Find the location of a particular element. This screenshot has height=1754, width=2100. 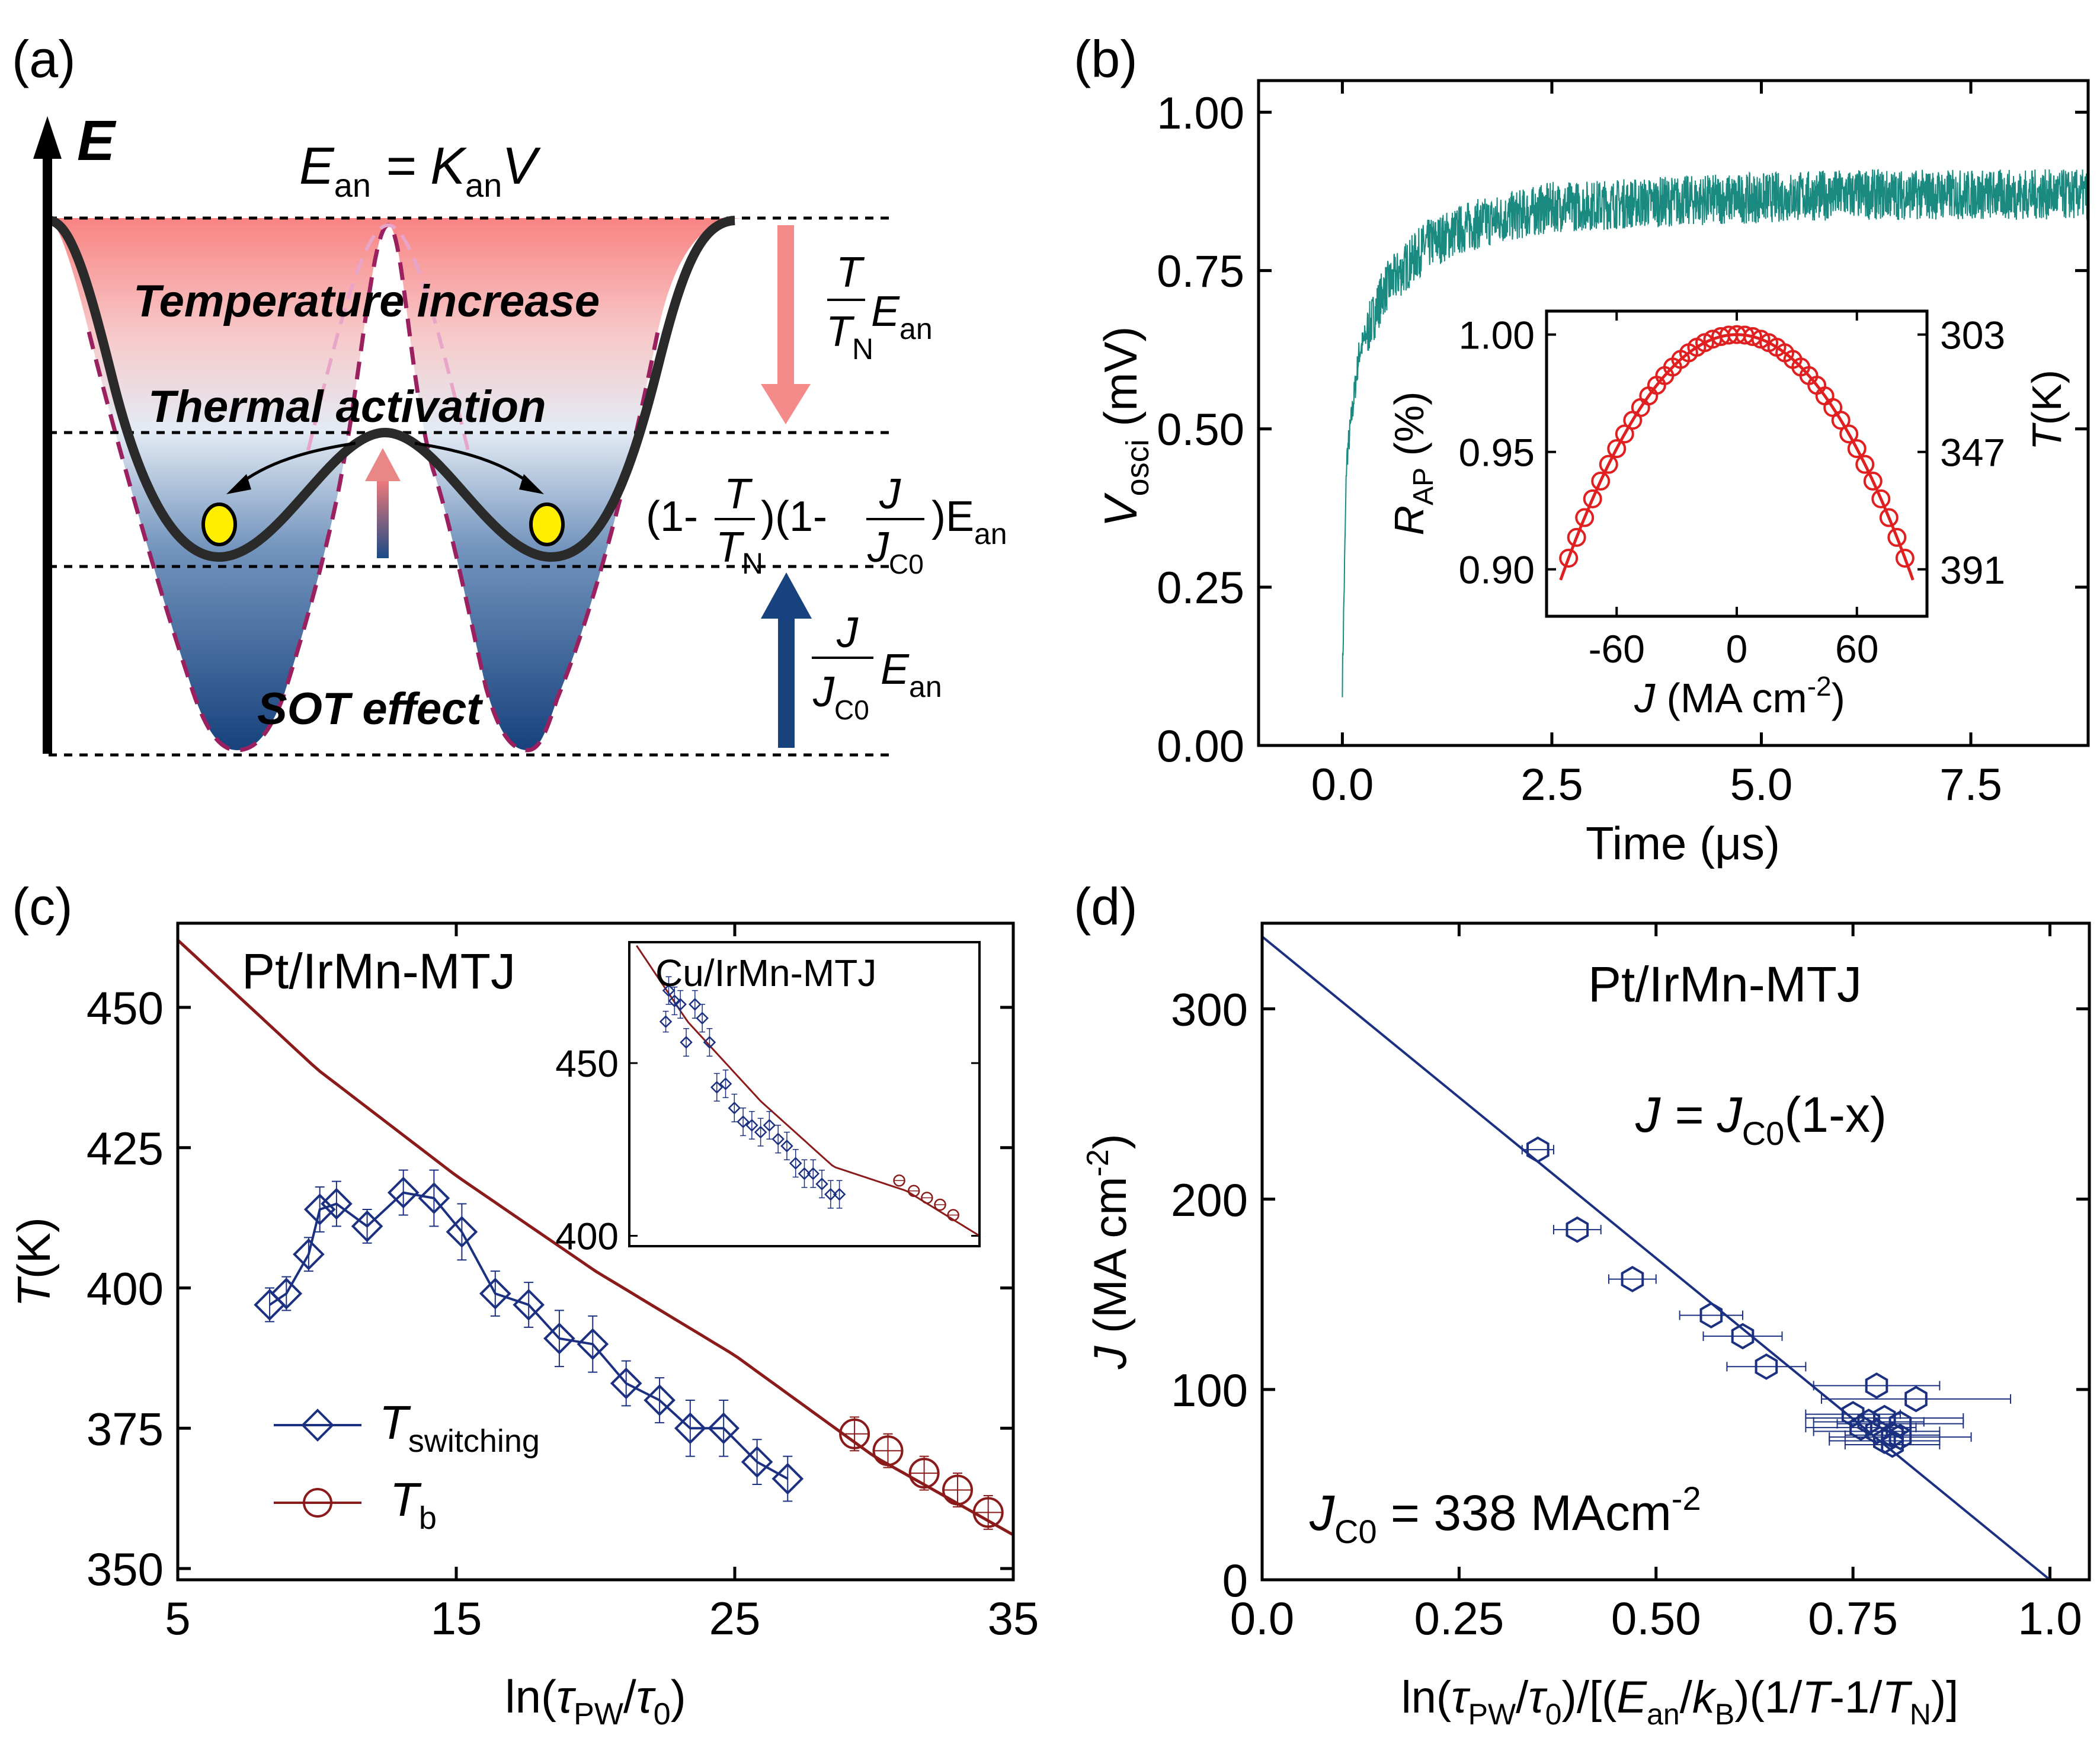

sot-arrow-shaft is located at coordinates (786, 682).